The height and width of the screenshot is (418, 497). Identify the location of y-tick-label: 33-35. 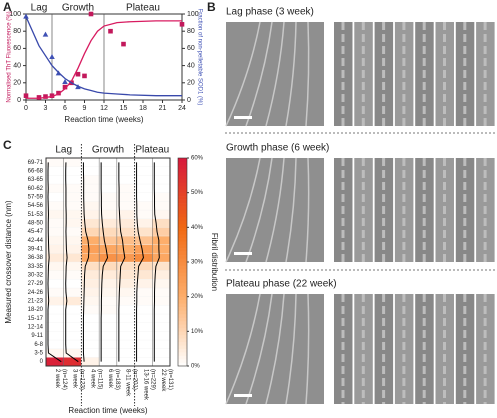
(36, 267).